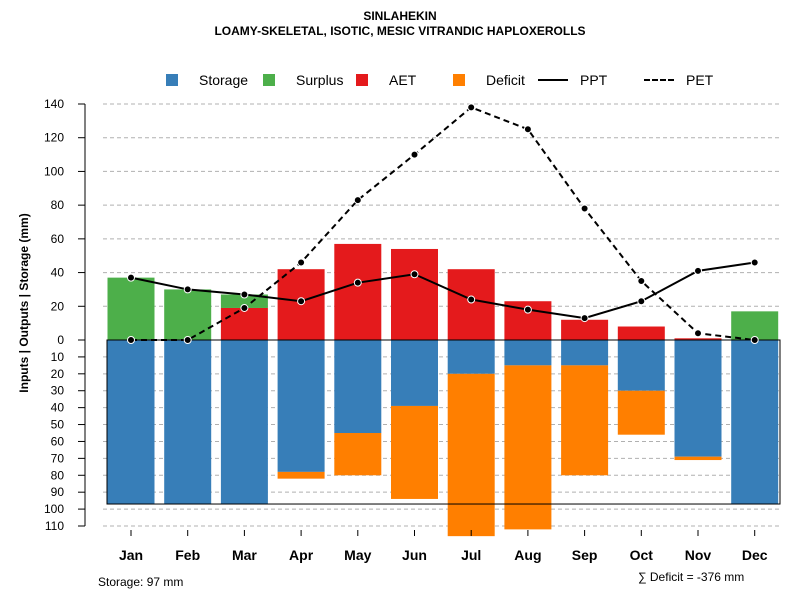 The width and height of the screenshot is (800, 600). I want to click on legend-item-surplus: Surplus, so click(303, 80).